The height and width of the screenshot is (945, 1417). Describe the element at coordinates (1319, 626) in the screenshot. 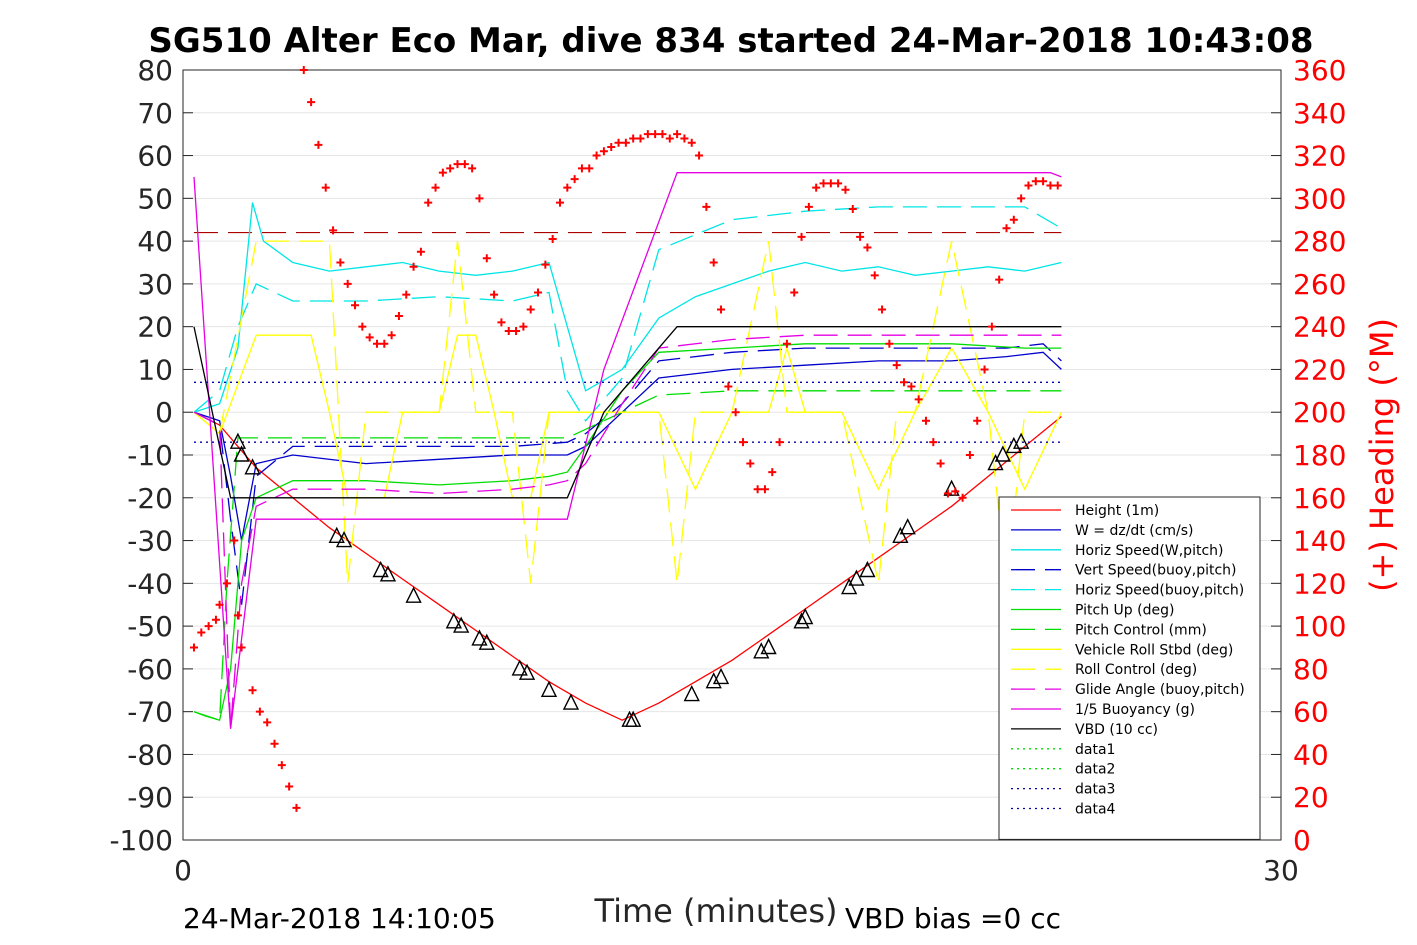

I see `y-right-tick-label: 100` at that location.